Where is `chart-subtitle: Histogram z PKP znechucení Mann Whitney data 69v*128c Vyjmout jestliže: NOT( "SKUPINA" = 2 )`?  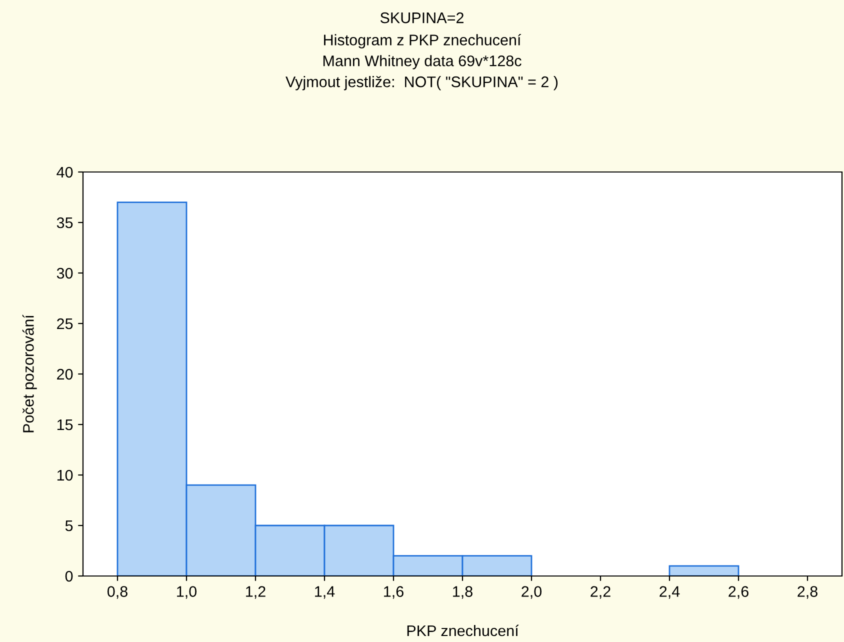
chart-subtitle: Histogram z PKP znechucení Mann Whitney data 69v*128c Vyjmout jestliže: NOT( "SKUPINA" = 2 ) is located at coordinates (422, 62).